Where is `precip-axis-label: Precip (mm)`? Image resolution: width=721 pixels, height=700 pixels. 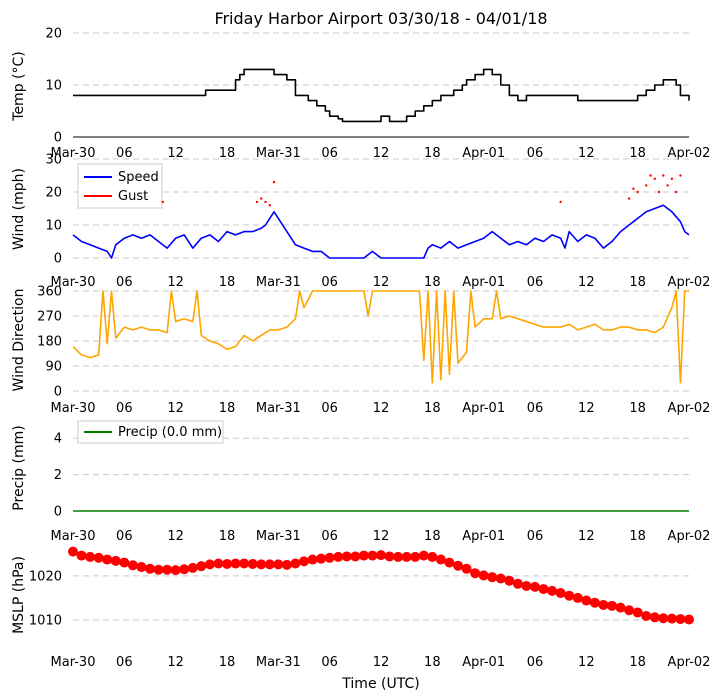 precip-axis-label: Precip (mm) is located at coordinates (19, 467).